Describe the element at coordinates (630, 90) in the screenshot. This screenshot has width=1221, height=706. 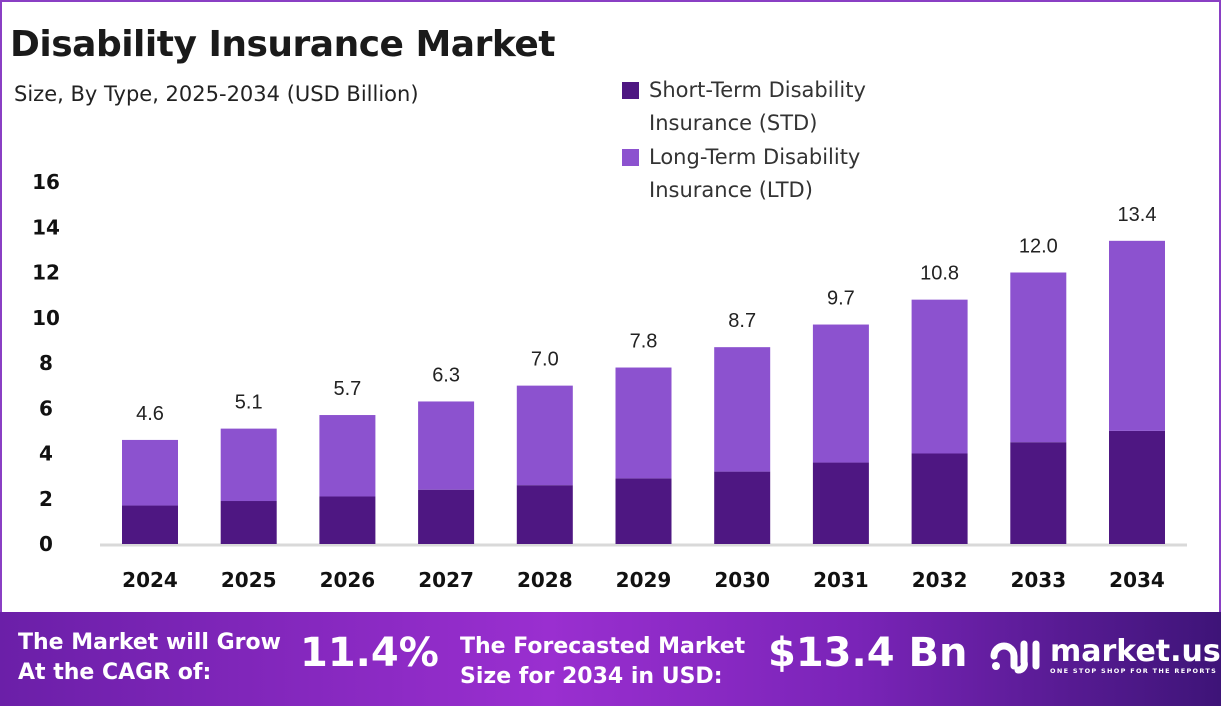
I see `legend-swatch-std` at that location.